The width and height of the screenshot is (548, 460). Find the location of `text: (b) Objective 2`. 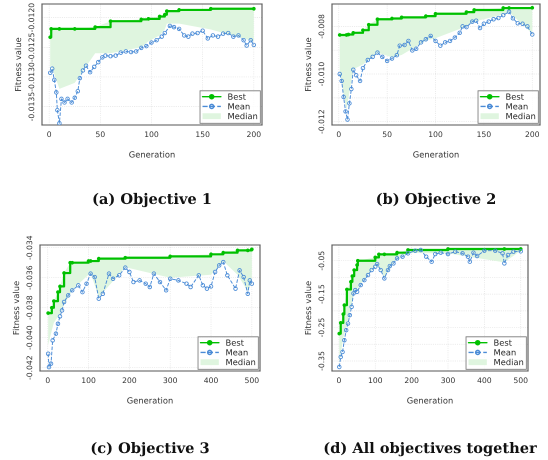

text: (b) Objective 2 is located at coordinates (436, 200).